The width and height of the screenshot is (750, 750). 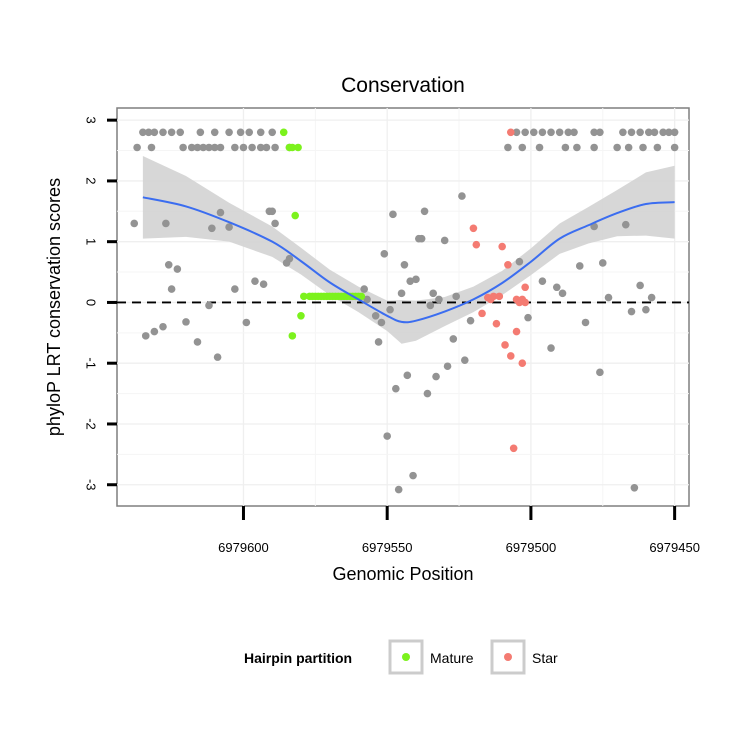 What do you see at coordinates (243, 547) in the screenshot?
I see `x-tick-label: 6979600` at bounding box center [243, 547].